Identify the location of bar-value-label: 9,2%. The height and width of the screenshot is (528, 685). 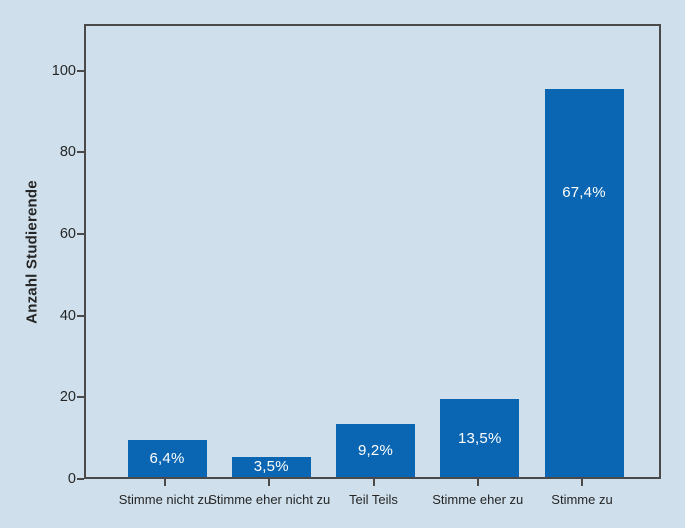
(375, 450).